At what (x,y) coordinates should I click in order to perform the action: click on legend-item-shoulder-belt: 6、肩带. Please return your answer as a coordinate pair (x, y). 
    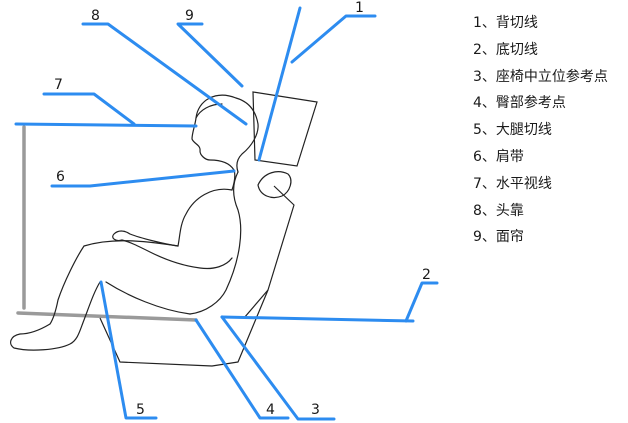
    Looking at the image, I should click on (498, 156).